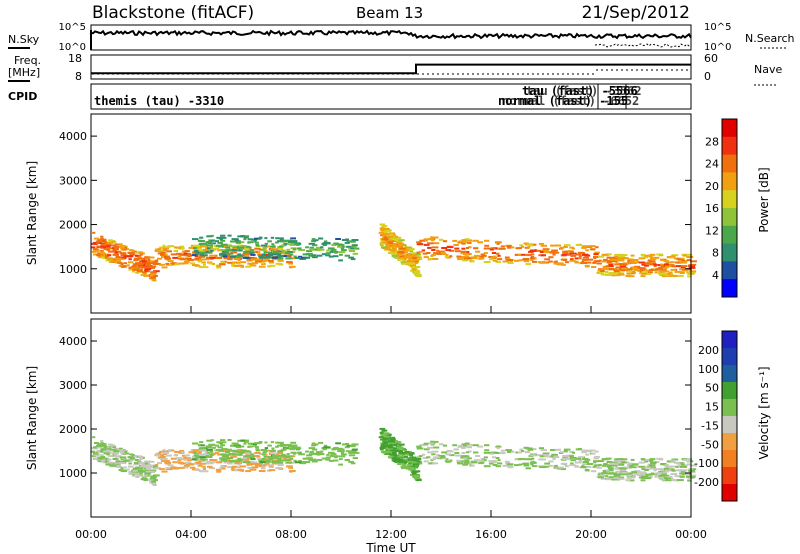 The height and width of the screenshot is (554, 800). I want to click on colorbar-tick-label: 28, so click(712, 141).